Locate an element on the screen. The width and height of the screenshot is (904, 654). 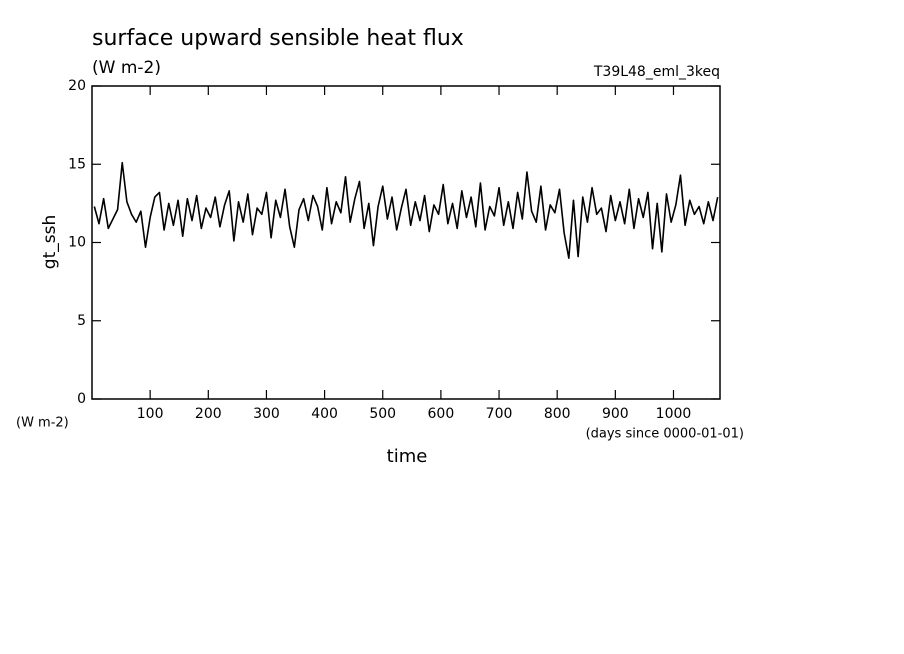
x-tick-label: 700 is located at coordinates (499, 414).